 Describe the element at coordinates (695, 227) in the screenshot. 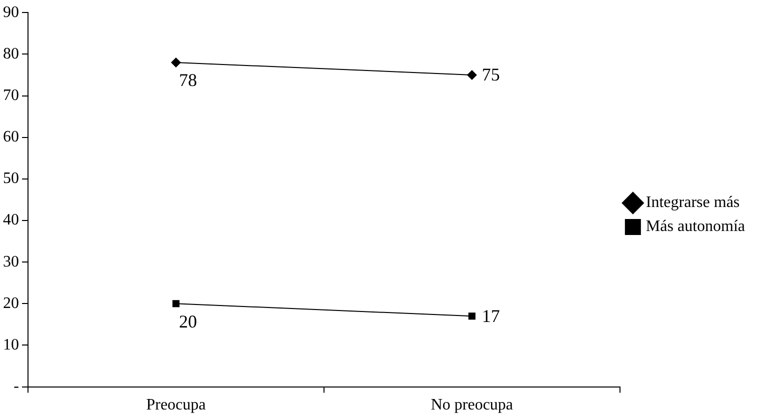

I see `legend-label: Más autonomía` at that location.